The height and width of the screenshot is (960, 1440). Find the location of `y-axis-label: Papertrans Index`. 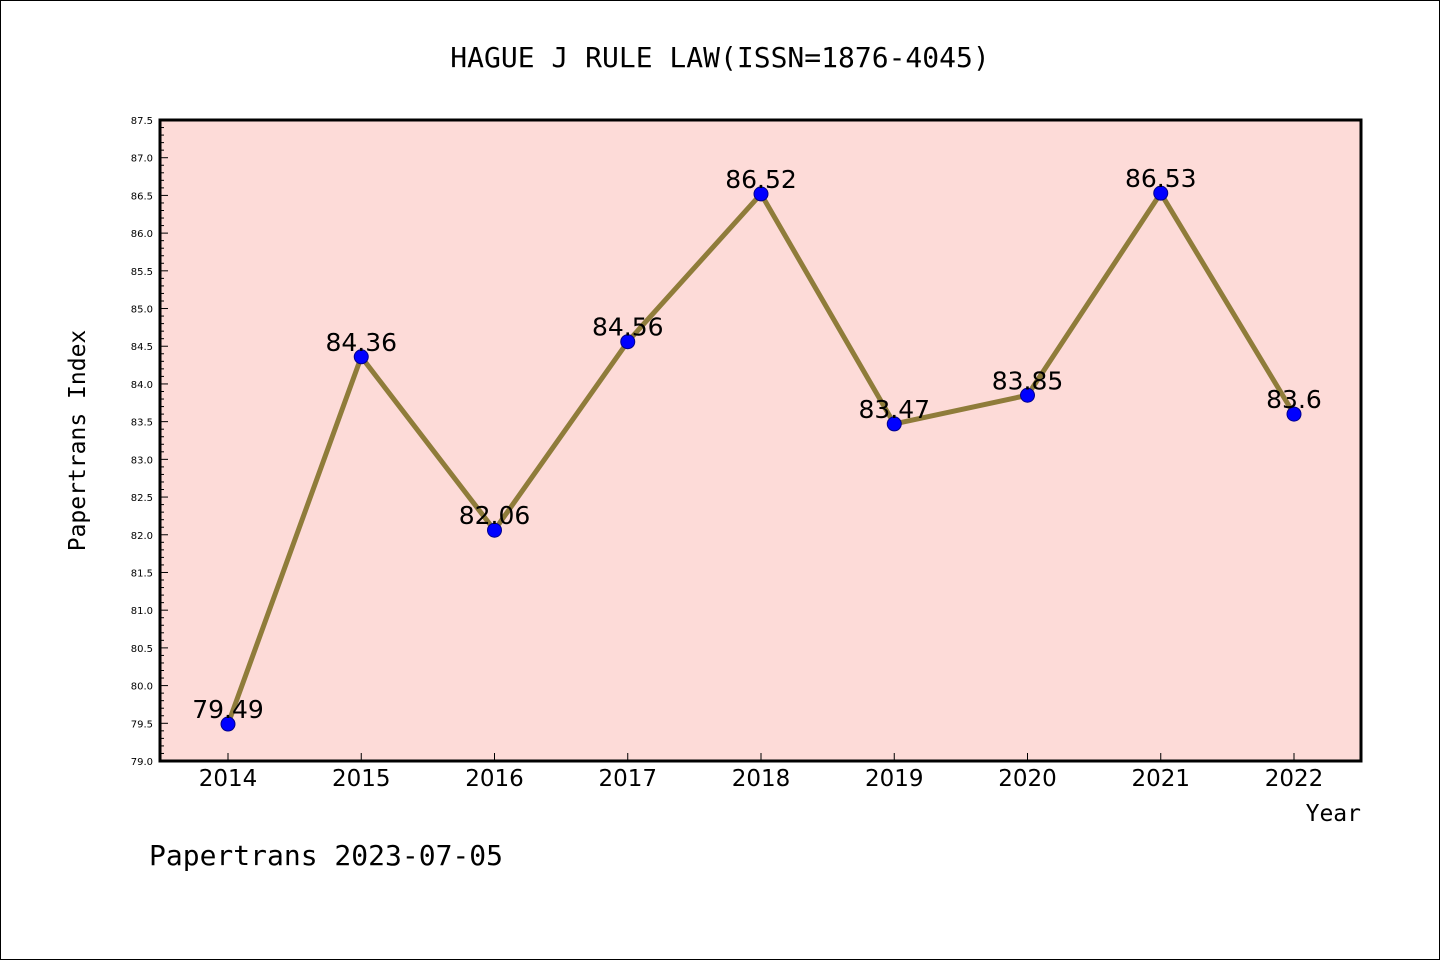

y-axis-label: Papertrans Index is located at coordinates (78, 441).